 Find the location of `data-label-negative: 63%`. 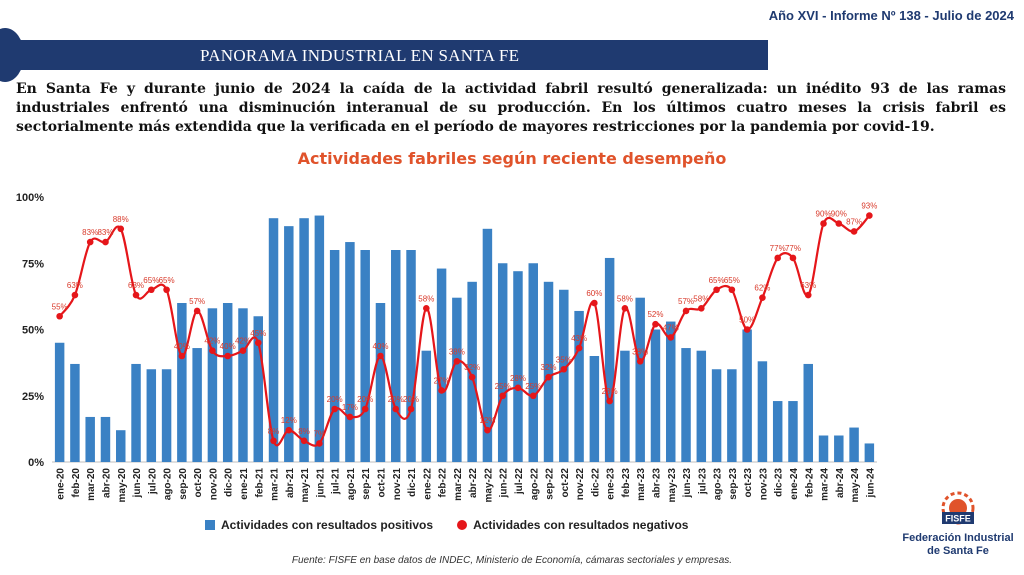

data-label-negative: 63% is located at coordinates (75, 285).